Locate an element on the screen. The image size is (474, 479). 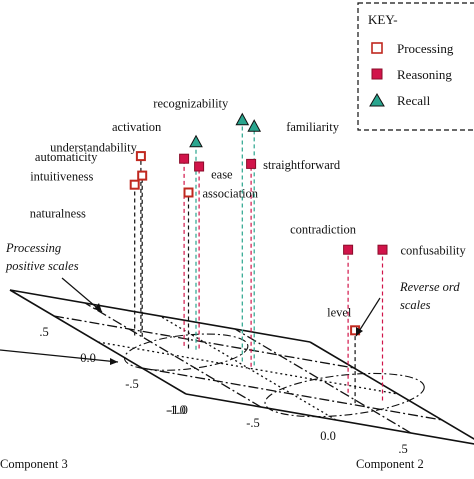
left-pointer-arrowhead is located at coordinates (114, 361).